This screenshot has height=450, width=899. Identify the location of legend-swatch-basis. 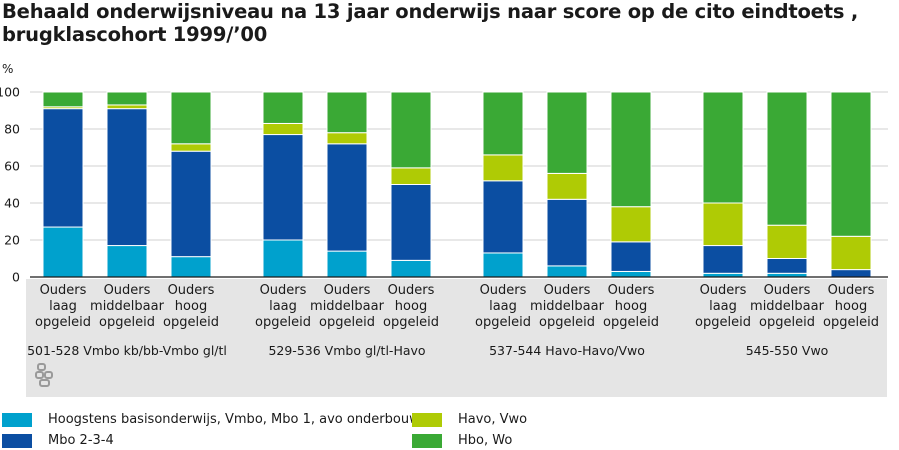
(17, 420).